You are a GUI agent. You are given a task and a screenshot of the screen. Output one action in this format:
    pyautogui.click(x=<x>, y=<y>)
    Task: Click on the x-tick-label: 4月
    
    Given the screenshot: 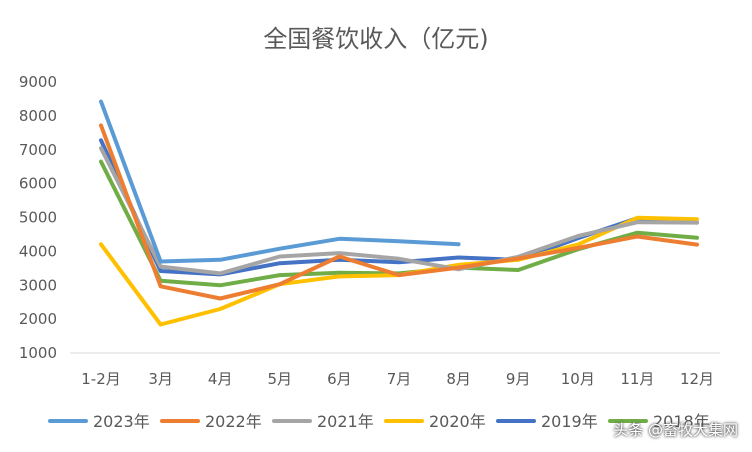 What is the action you would take?
    pyautogui.click(x=220, y=379)
    